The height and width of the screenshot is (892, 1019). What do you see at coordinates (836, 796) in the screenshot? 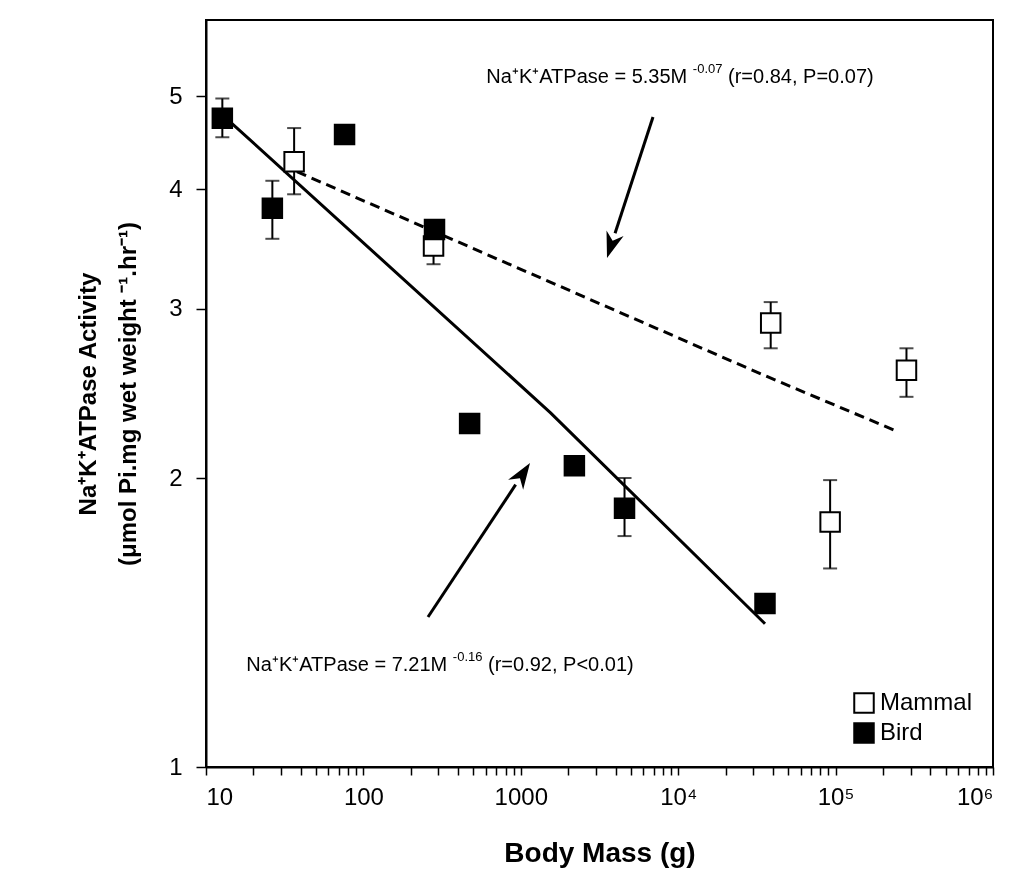
I see `x-tick-label: 10⁵` at bounding box center [836, 796].